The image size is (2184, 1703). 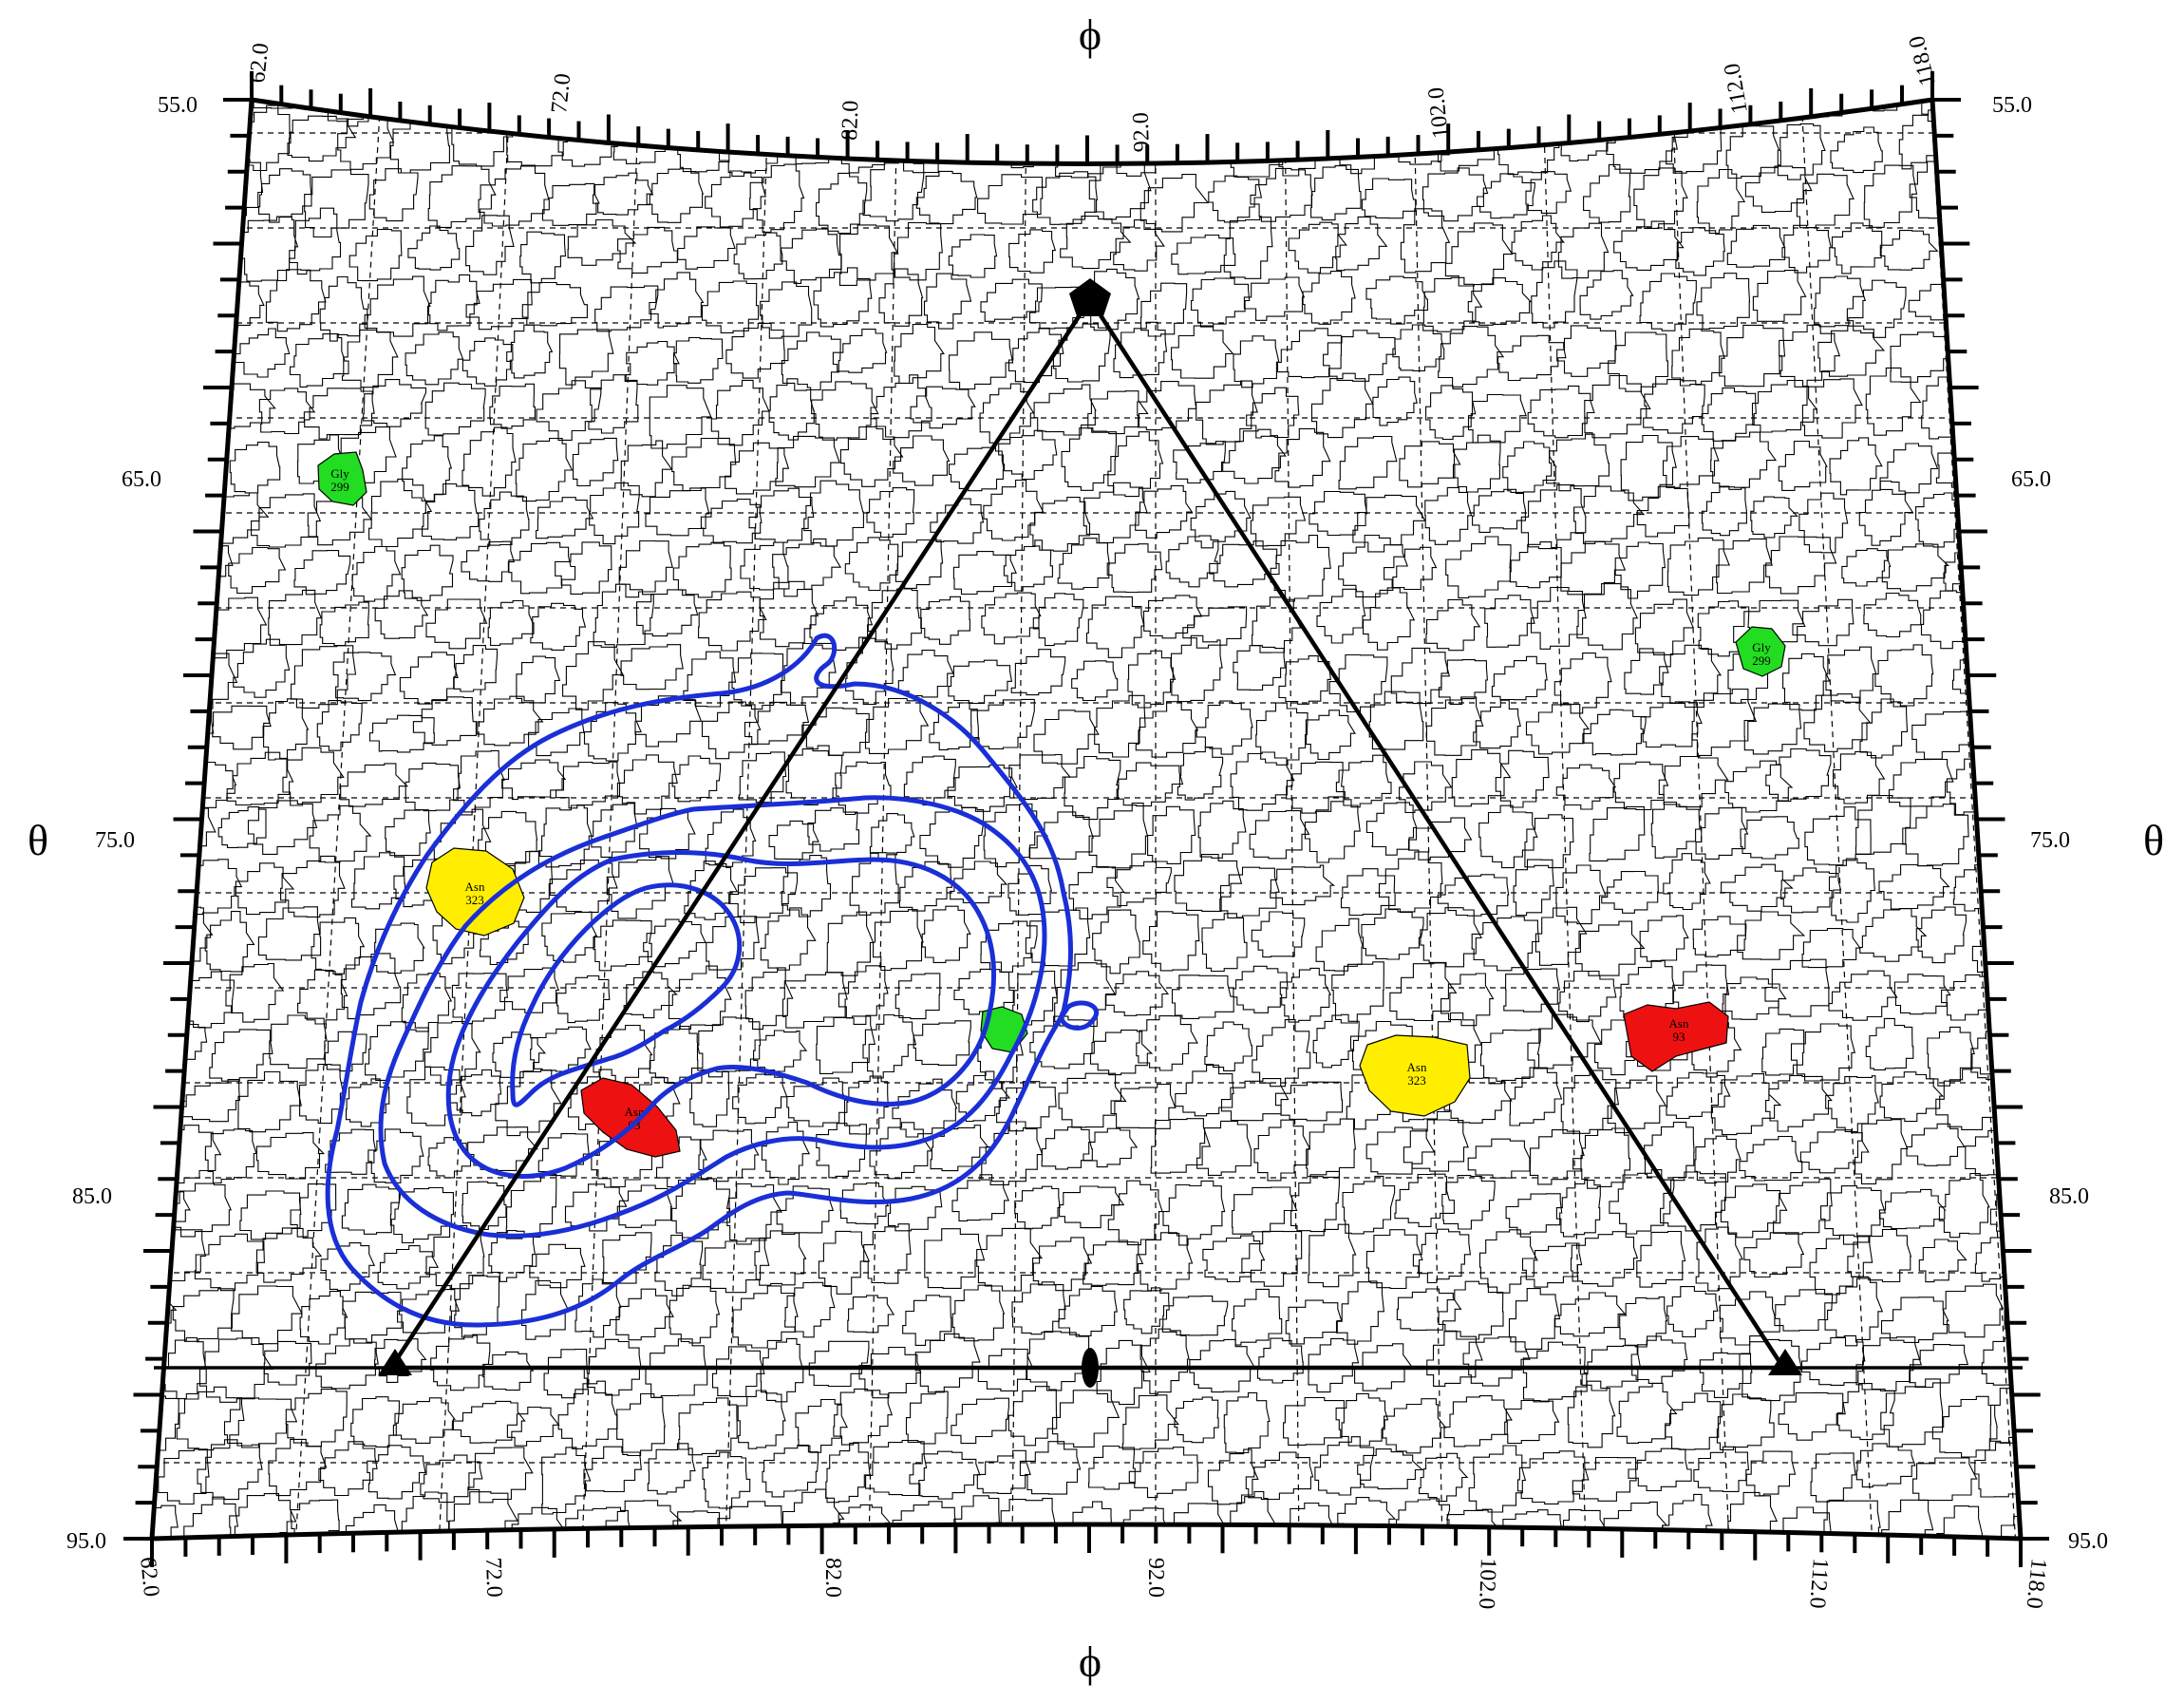 I want to click on gly-299-right-label: Gly, so click(x=1762, y=647).